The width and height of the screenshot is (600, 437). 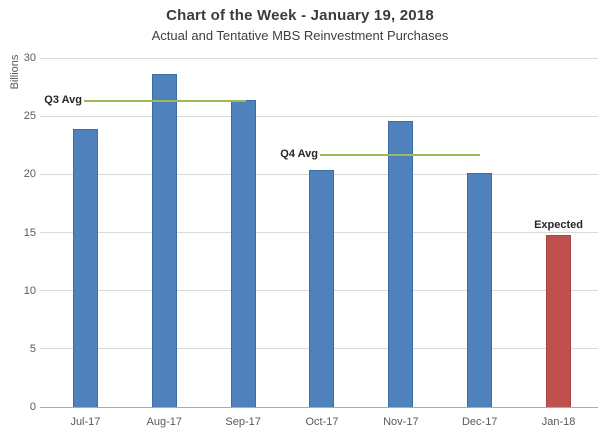 What do you see at coordinates (32, 407) in the screenshot?
I see `y-tick-label: 0` at bounding box center [32, 407].